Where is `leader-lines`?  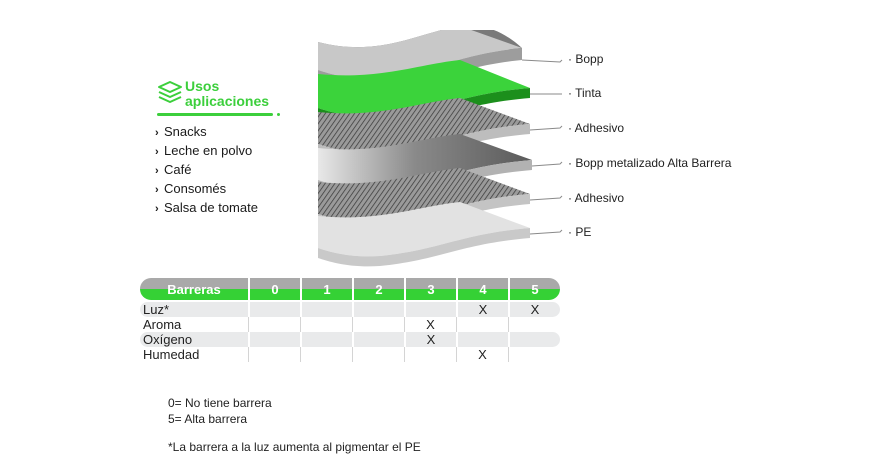
leader-lines is located at coordinates (542, 147).